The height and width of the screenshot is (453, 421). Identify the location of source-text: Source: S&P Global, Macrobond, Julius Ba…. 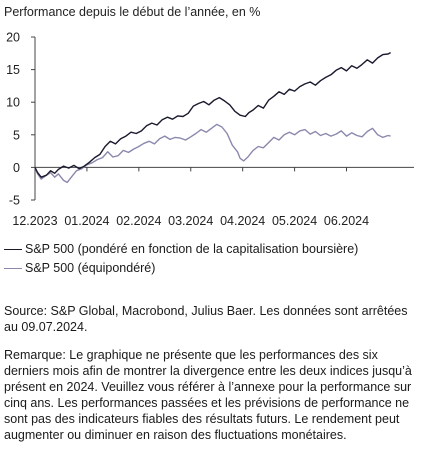
(206, 319).